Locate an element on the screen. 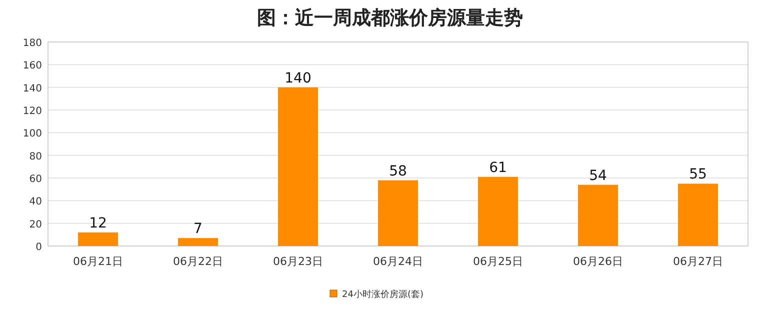 Image resolution: width=780 pixels, height=328 pixels. y-tick-label: 100 is located at coordinates (32, 134).